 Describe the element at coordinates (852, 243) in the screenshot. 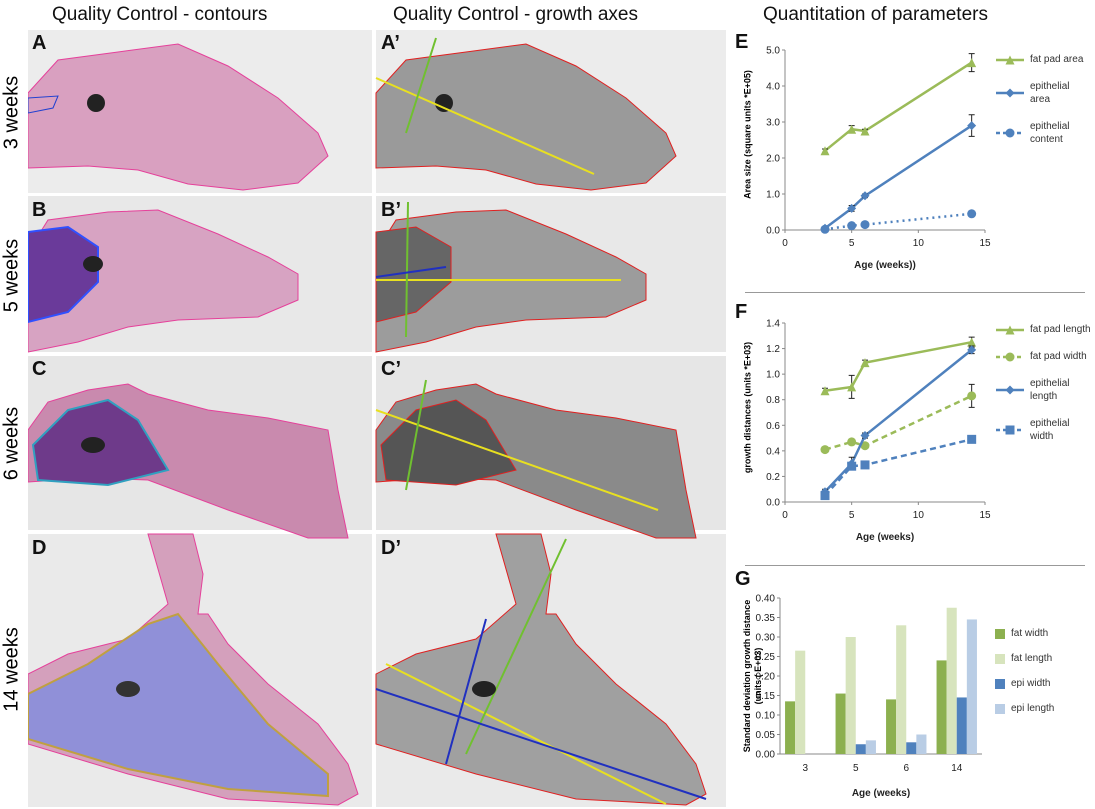

I see `x-tick-label: 5` at that location.